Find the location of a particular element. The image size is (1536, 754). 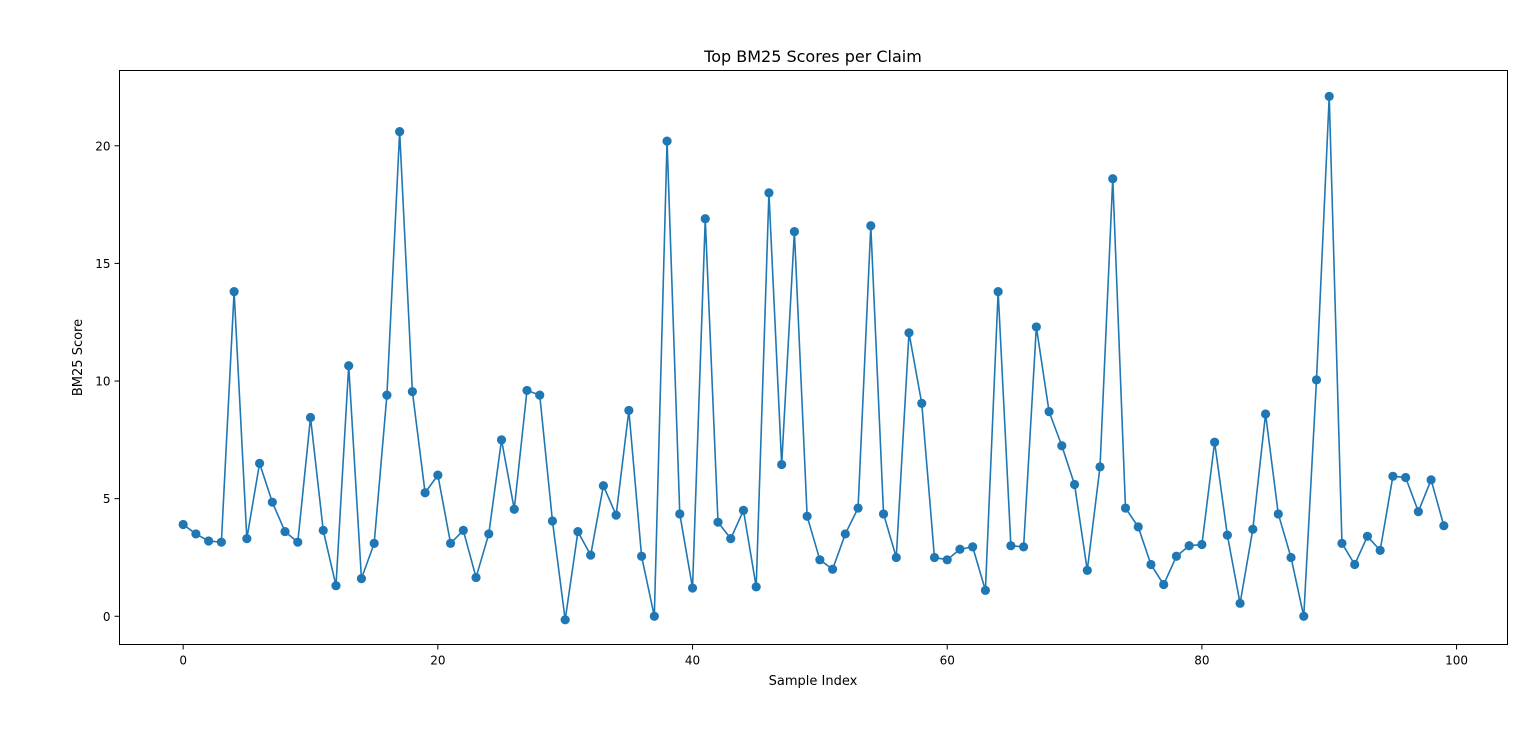

y-tick-label: 10 is located at coordinates (102, 382).